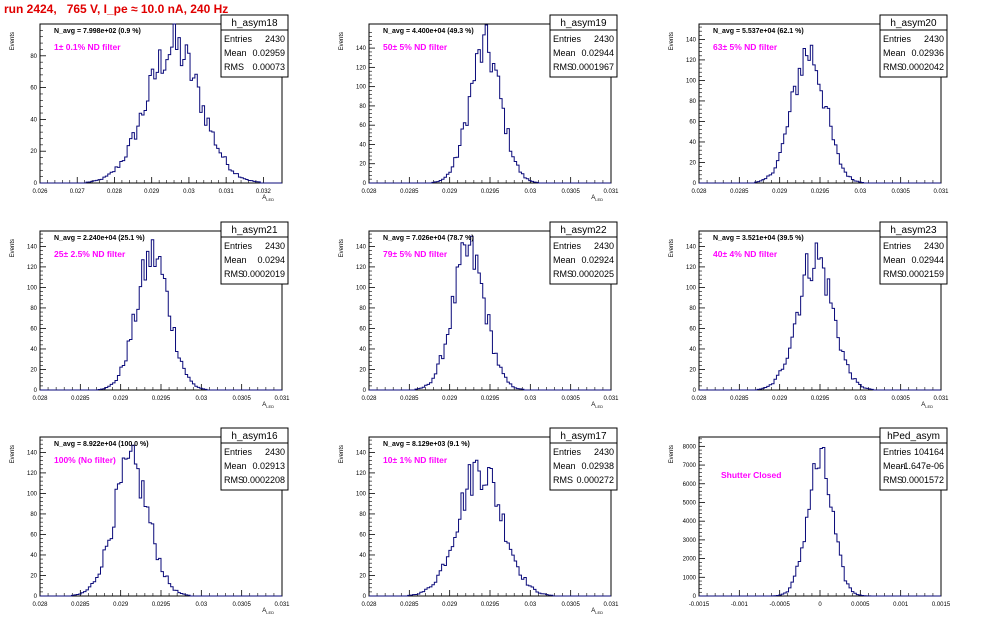  Describe the element at coordinates (690, 485) in the screenshot. I see `y-tick-label: 6000` at that location.